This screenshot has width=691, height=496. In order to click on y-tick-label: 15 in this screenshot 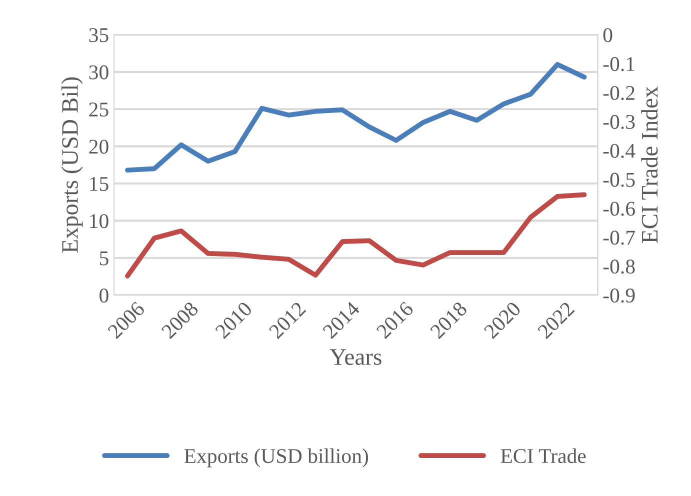, I will do `click(99, 183)`.